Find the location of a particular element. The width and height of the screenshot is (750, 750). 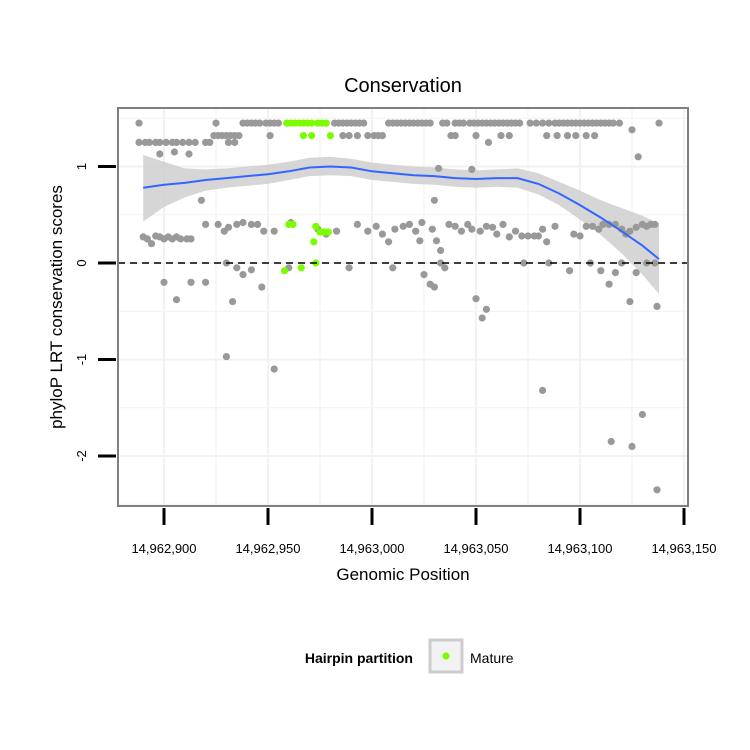

y-tick-label: -2 is located at coordinates (81, 456).